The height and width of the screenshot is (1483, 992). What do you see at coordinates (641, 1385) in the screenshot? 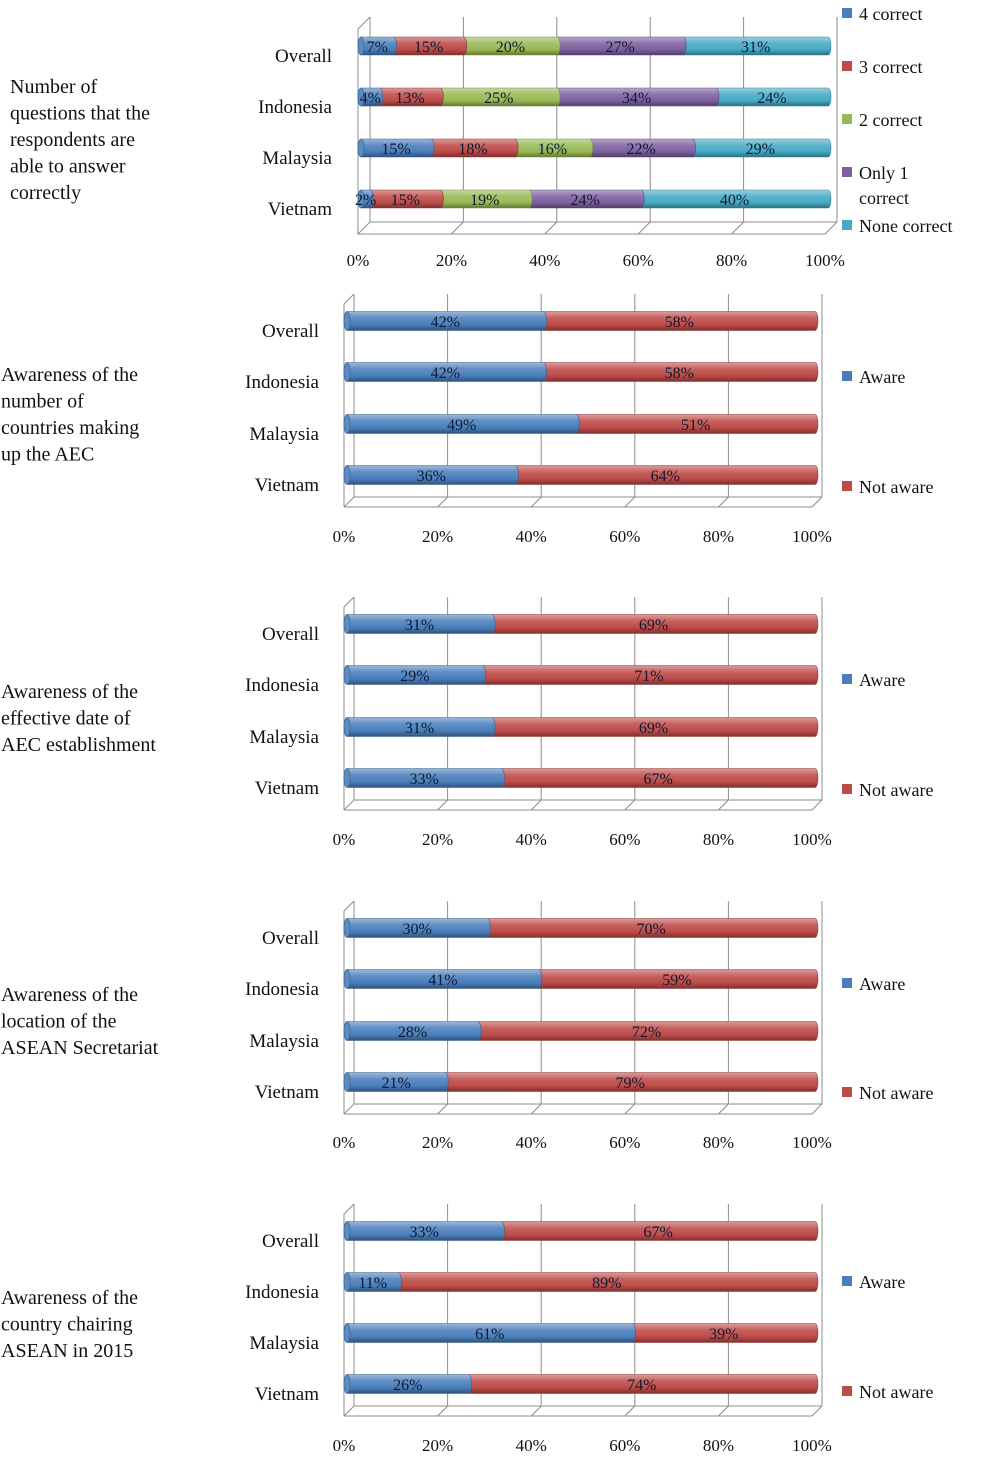
I see `data-label: 74%` at bounding box center [641, 1385].